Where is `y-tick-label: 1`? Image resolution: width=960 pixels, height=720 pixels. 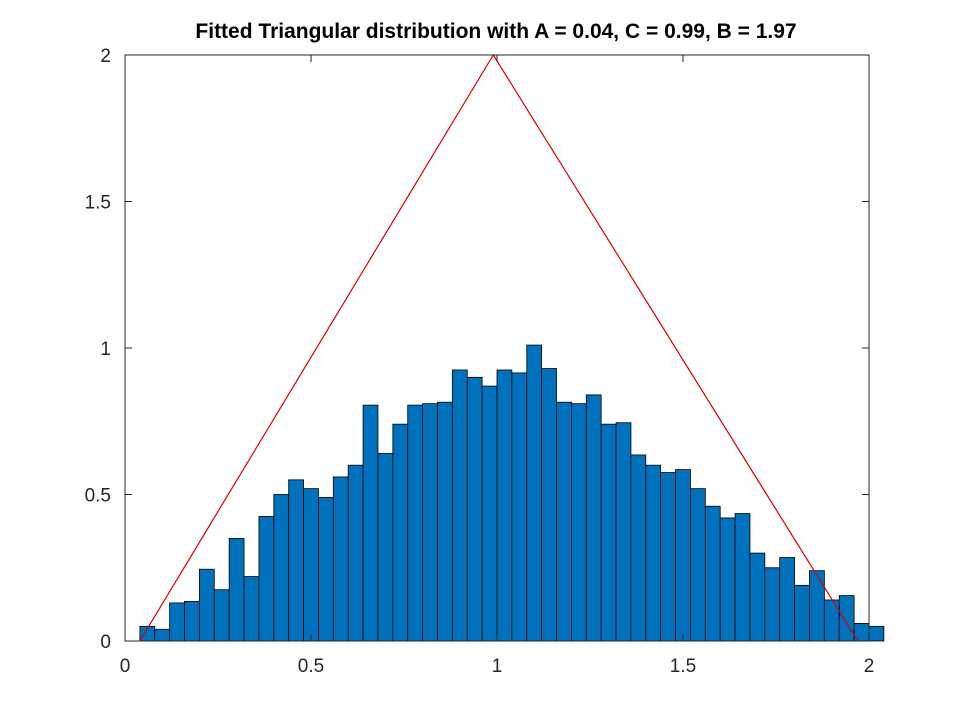 y-tick-label: 1 is located at coordinates (105, 349).